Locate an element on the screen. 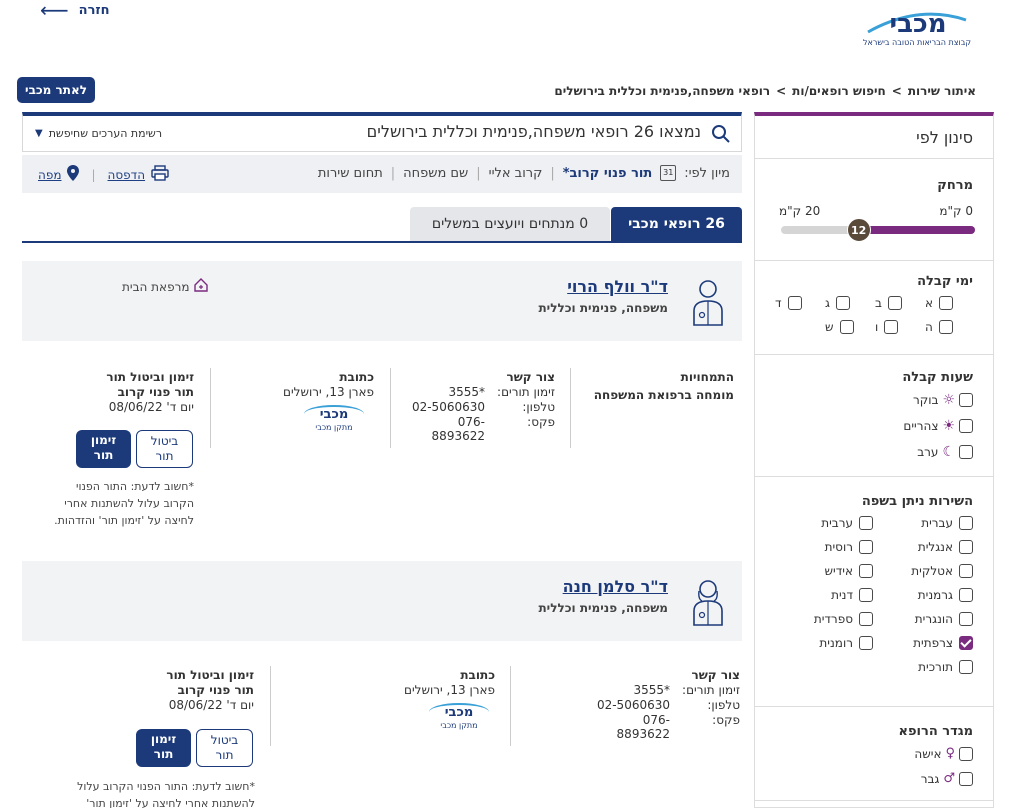 Image resolution: width=1024 pixels, height=808 pixels. language-label: דנית is located at coordinates (842, 595).